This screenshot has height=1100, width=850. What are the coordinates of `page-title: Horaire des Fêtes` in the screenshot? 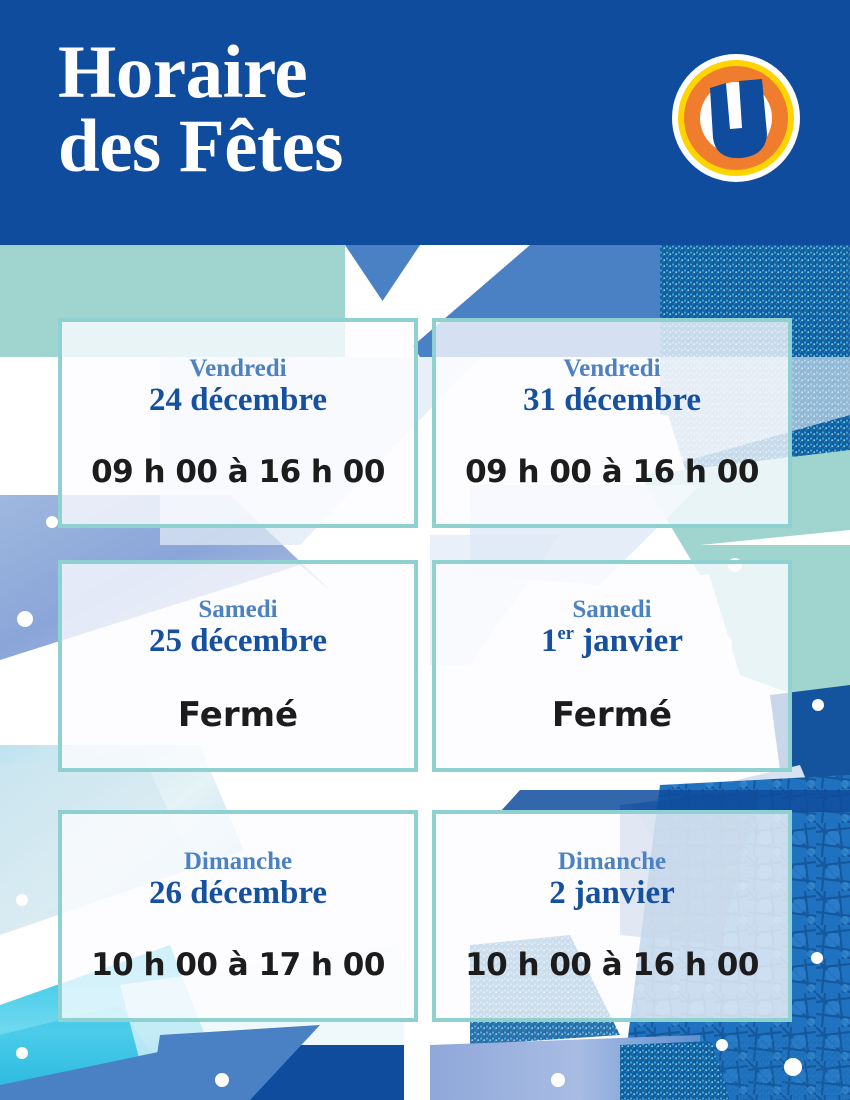 It's located at (201, 109).